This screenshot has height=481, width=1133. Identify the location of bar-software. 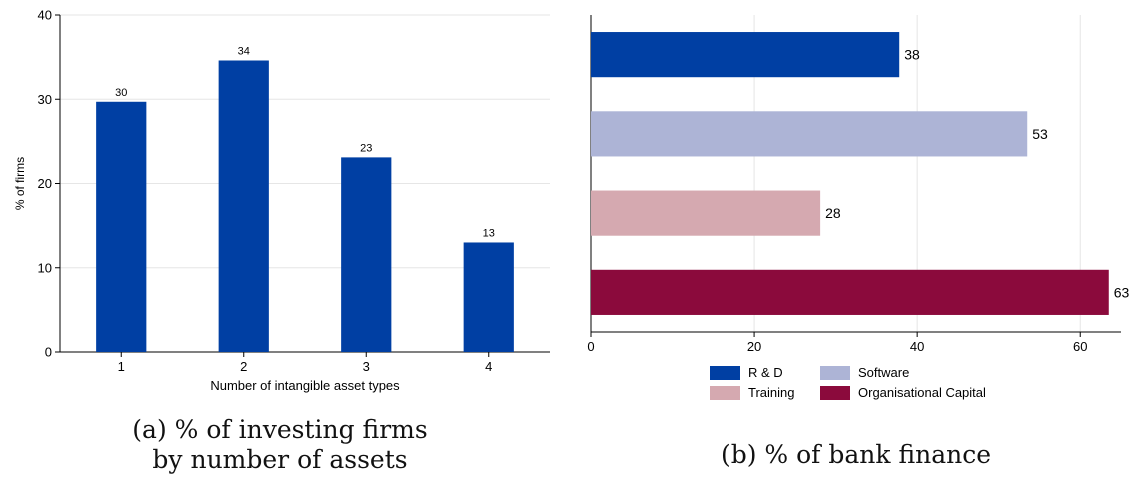
(809, 134).